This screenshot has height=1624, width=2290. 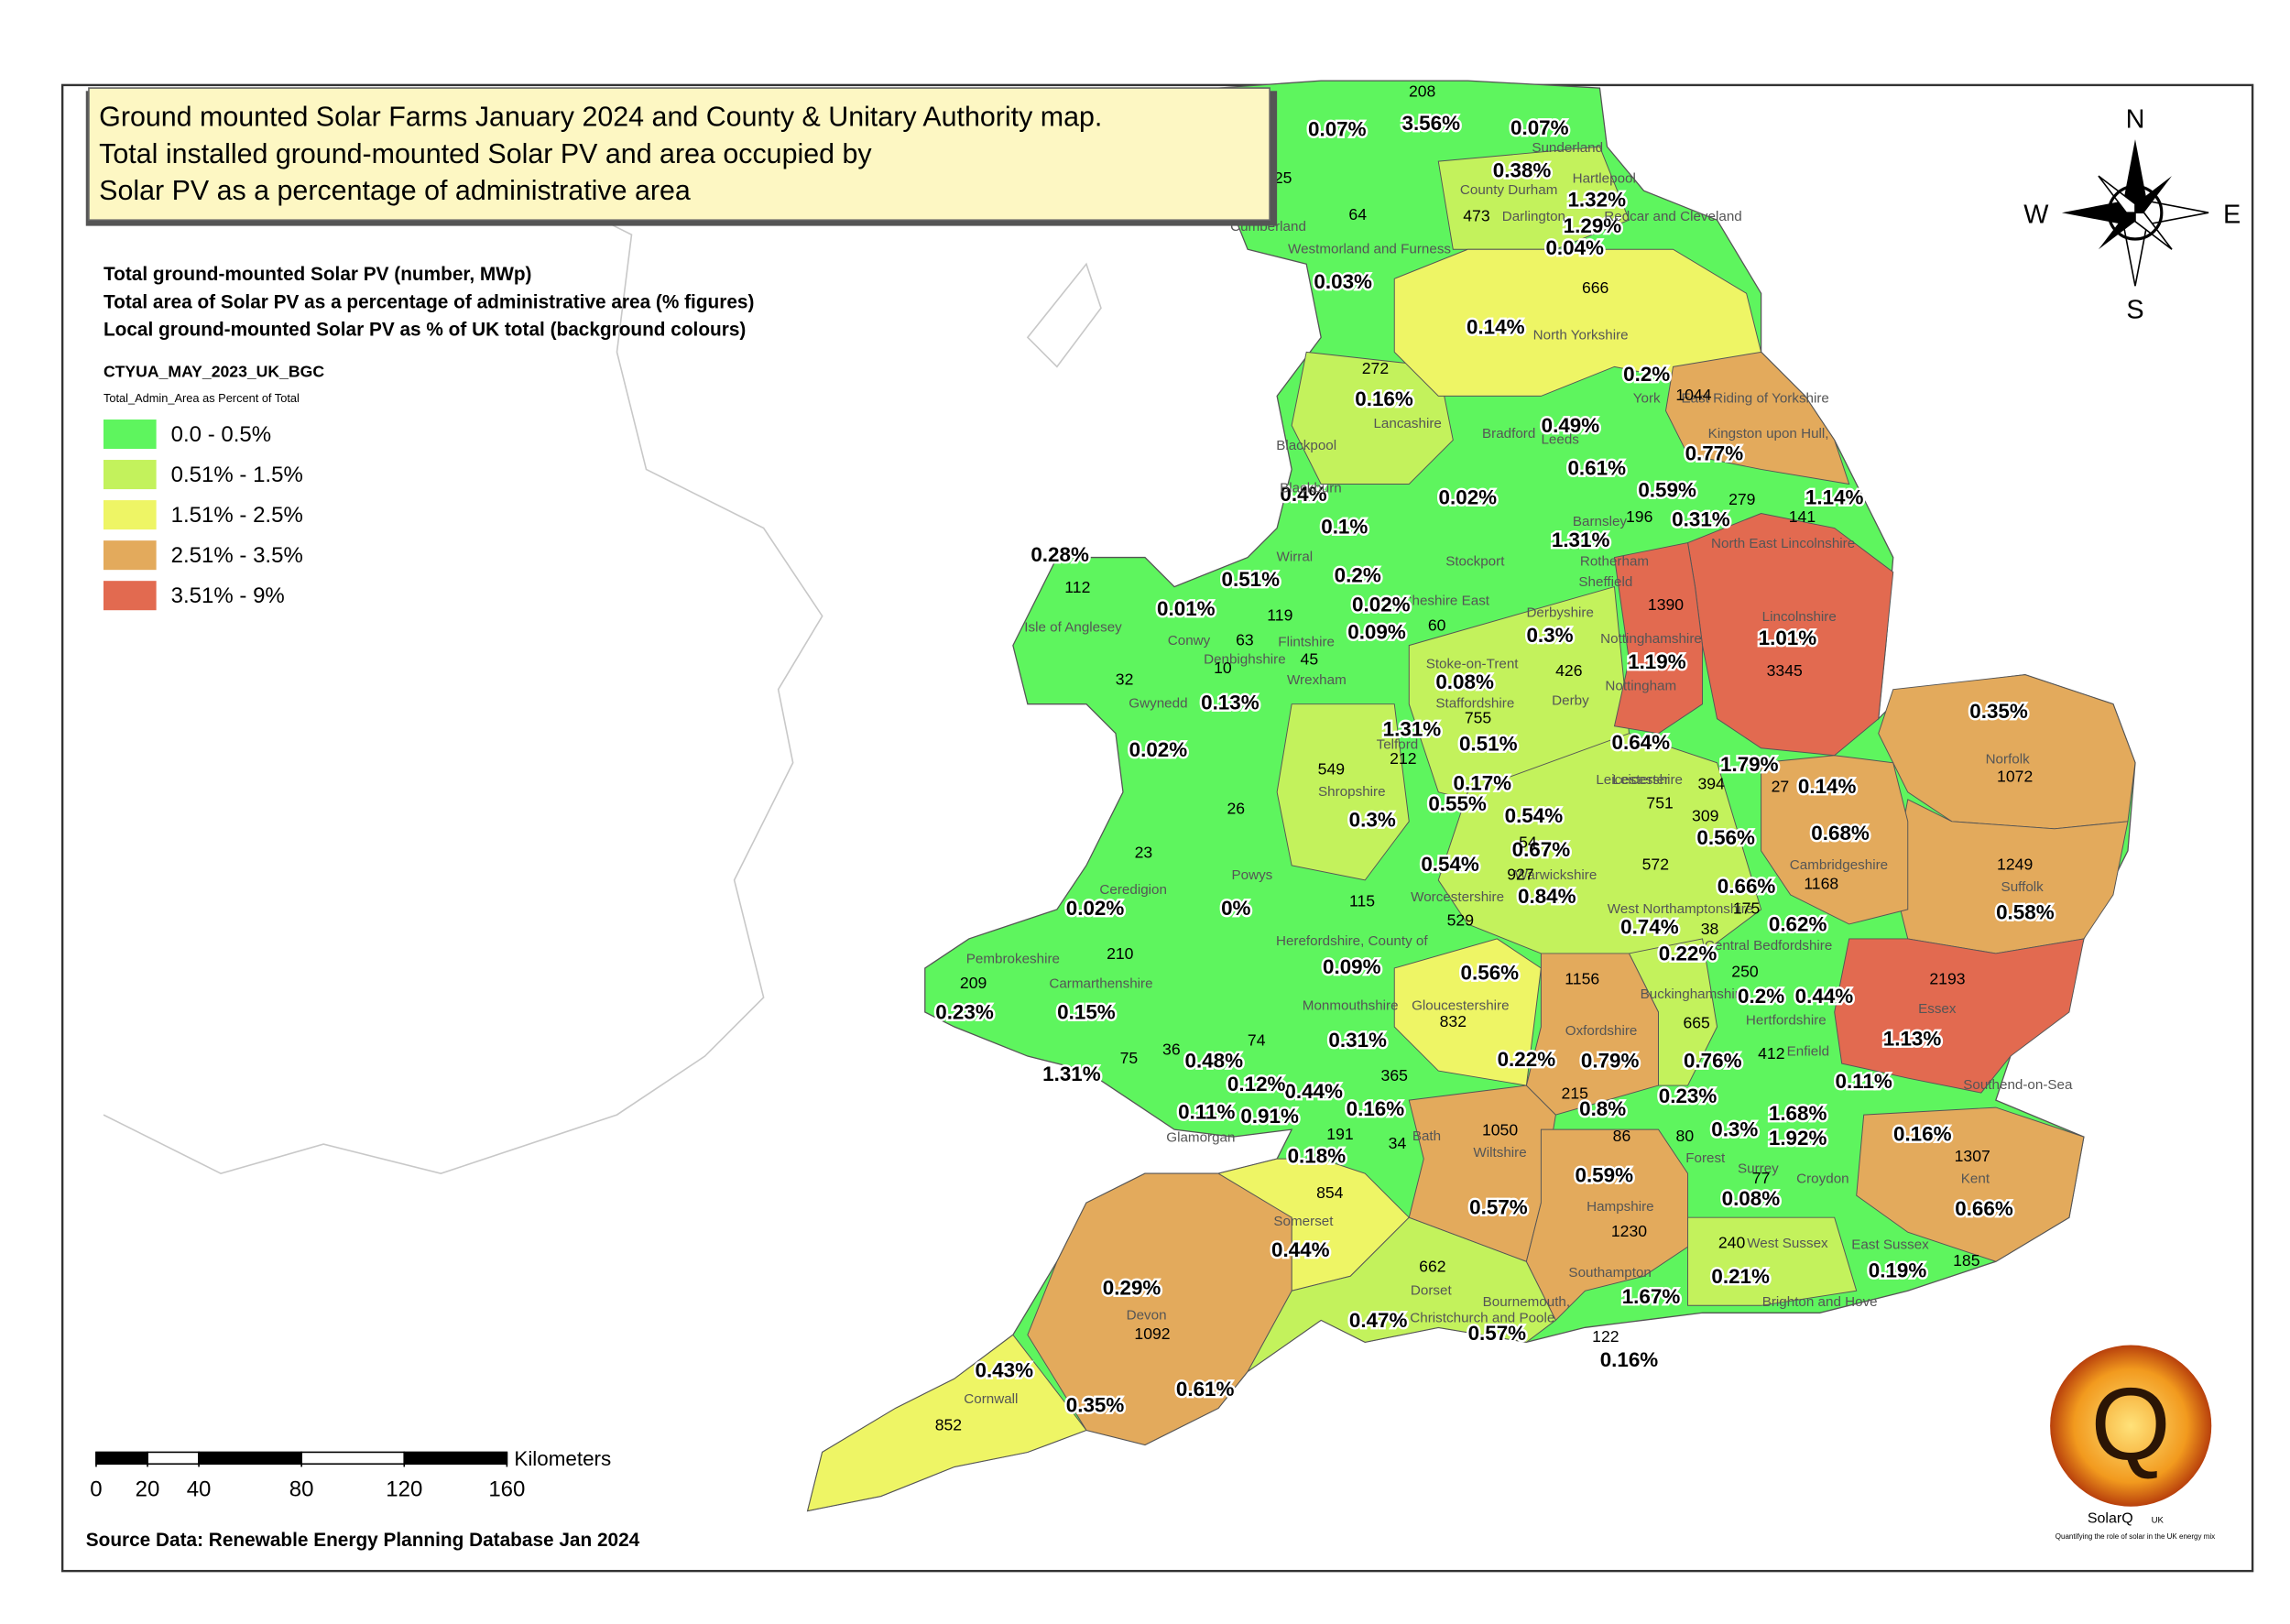 What do you see at coordinates (1427, 1136) in the screenshot?
I see `place-name: Bath` at bounding box center [1427, 1136].